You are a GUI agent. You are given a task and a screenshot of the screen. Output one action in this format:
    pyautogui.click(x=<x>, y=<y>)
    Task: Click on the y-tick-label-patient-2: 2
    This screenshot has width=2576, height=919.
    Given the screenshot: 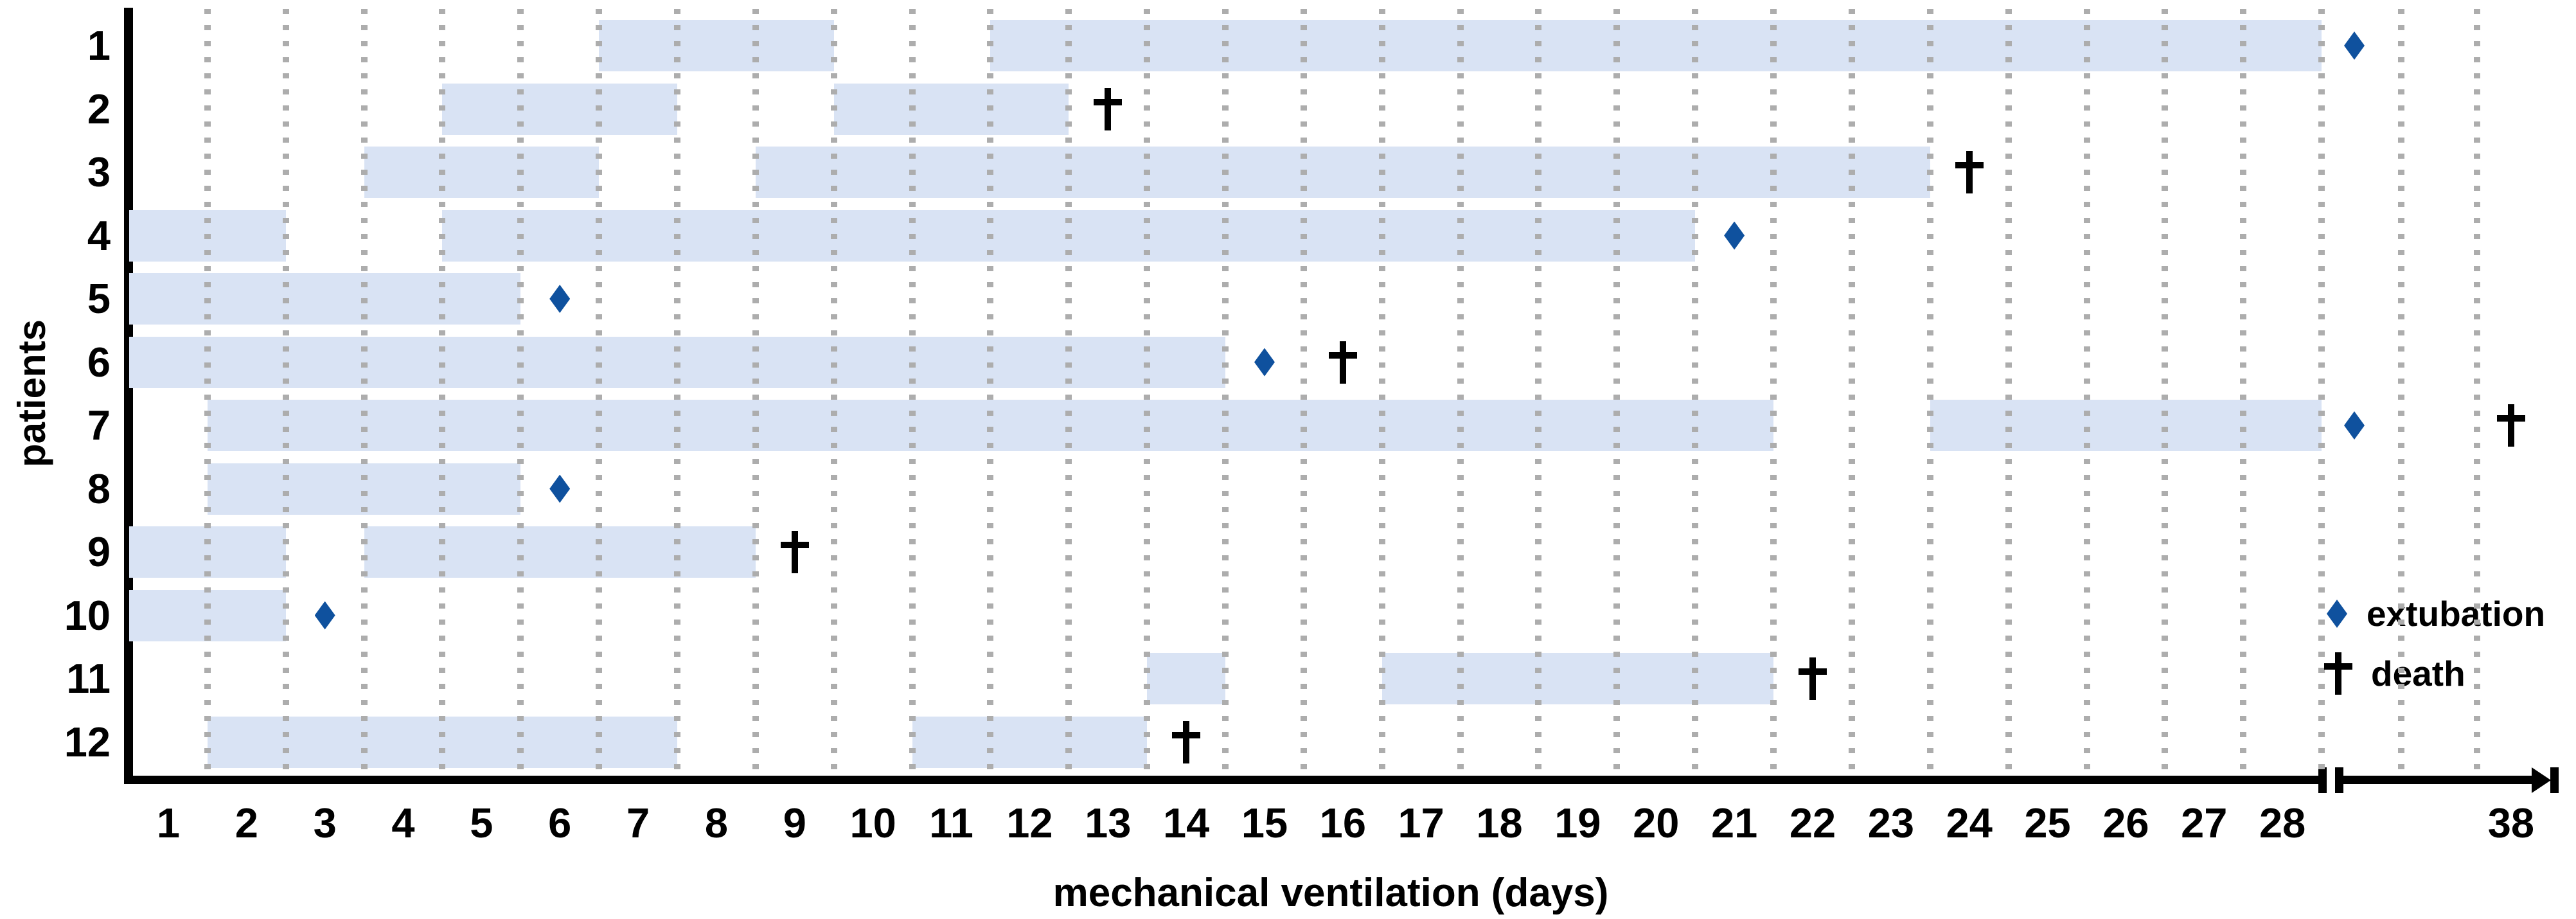 What is the action you would take?
    pyautogui.click(x=99, y=108)
    